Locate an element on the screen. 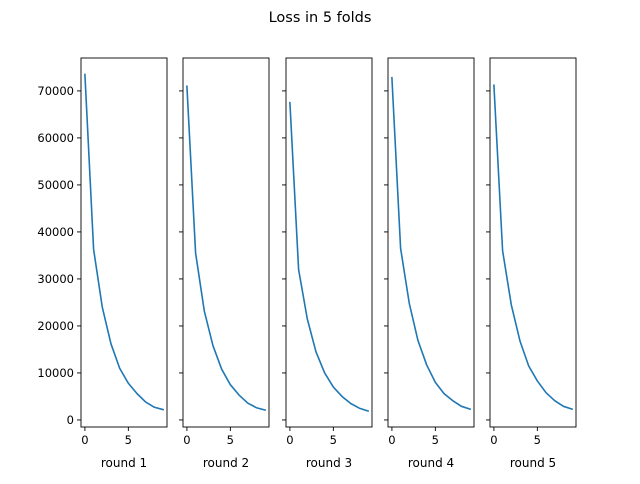 This screenshot has width=640, height=484. y-tick-label: 70000 is located at coordinates (55, 91).